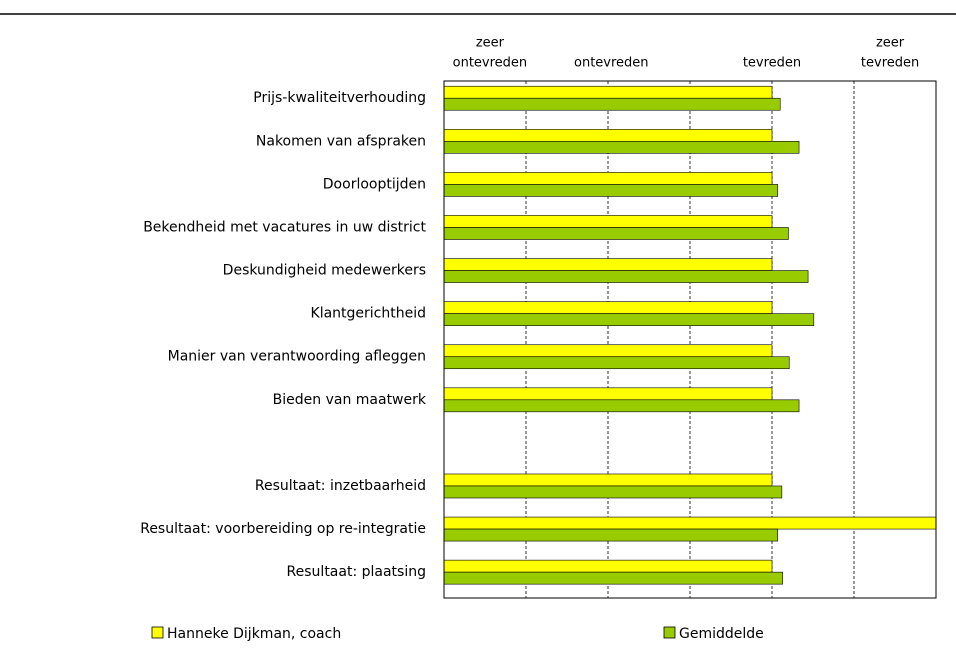  I want to click on y-tick-label: Bieden van maatwerk, so click(350, 400).